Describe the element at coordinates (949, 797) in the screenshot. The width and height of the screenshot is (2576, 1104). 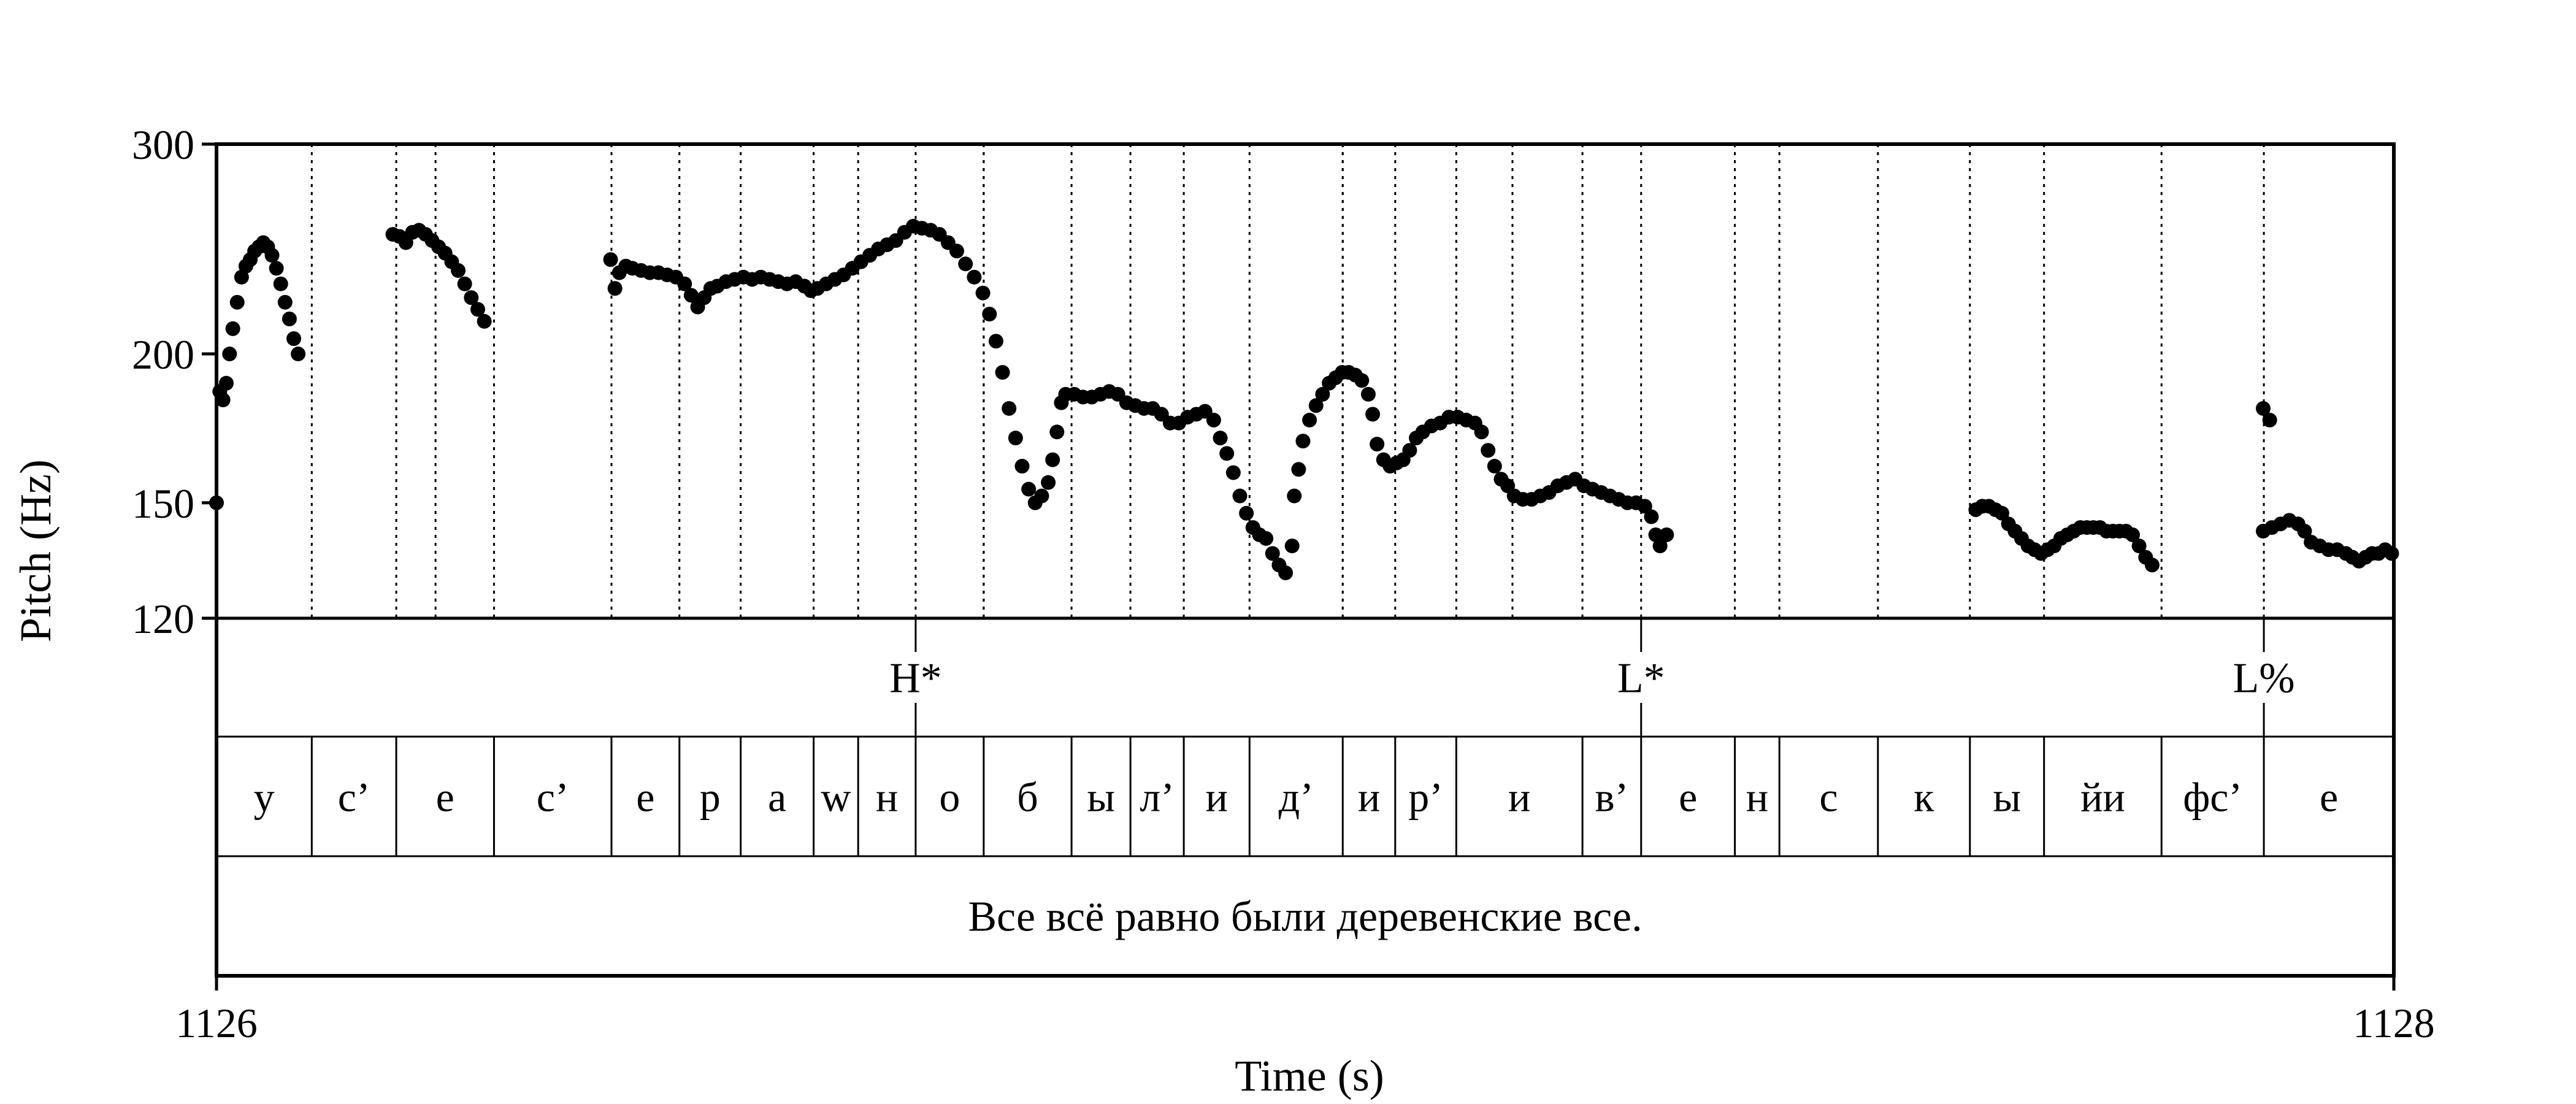
I see `segment-label: о` at that location.